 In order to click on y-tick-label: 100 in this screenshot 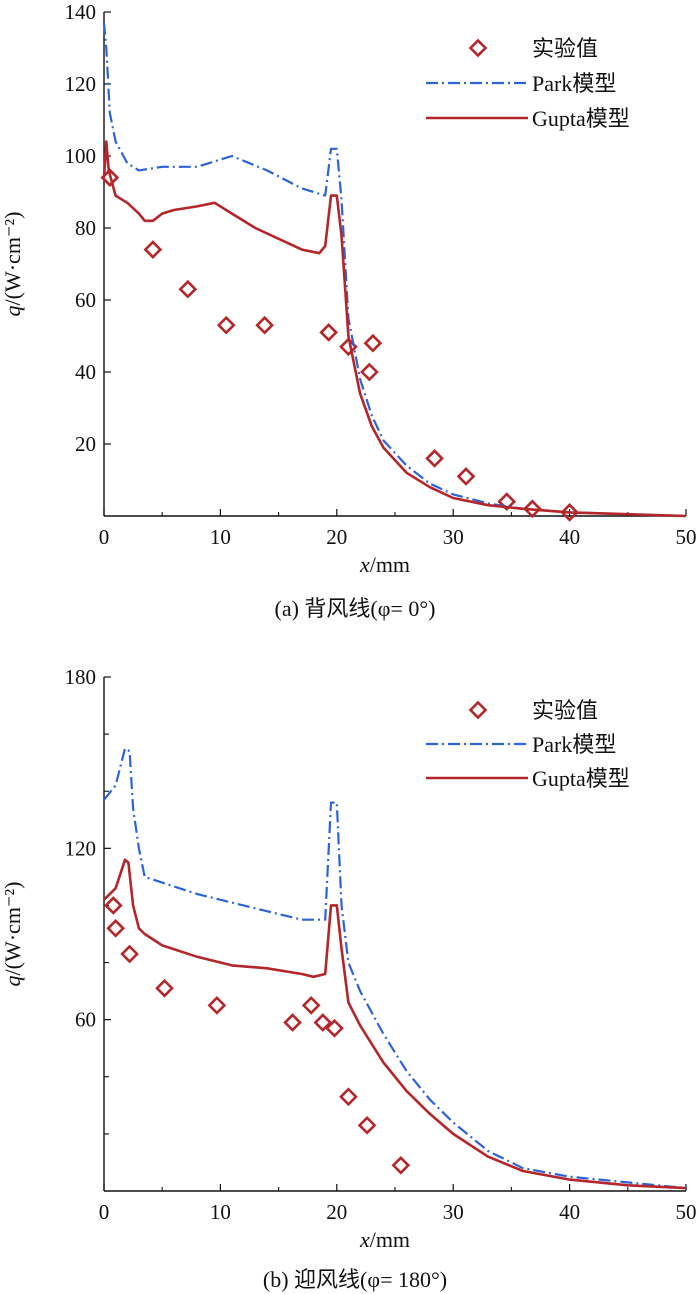, I will do `click(81, 156)`.